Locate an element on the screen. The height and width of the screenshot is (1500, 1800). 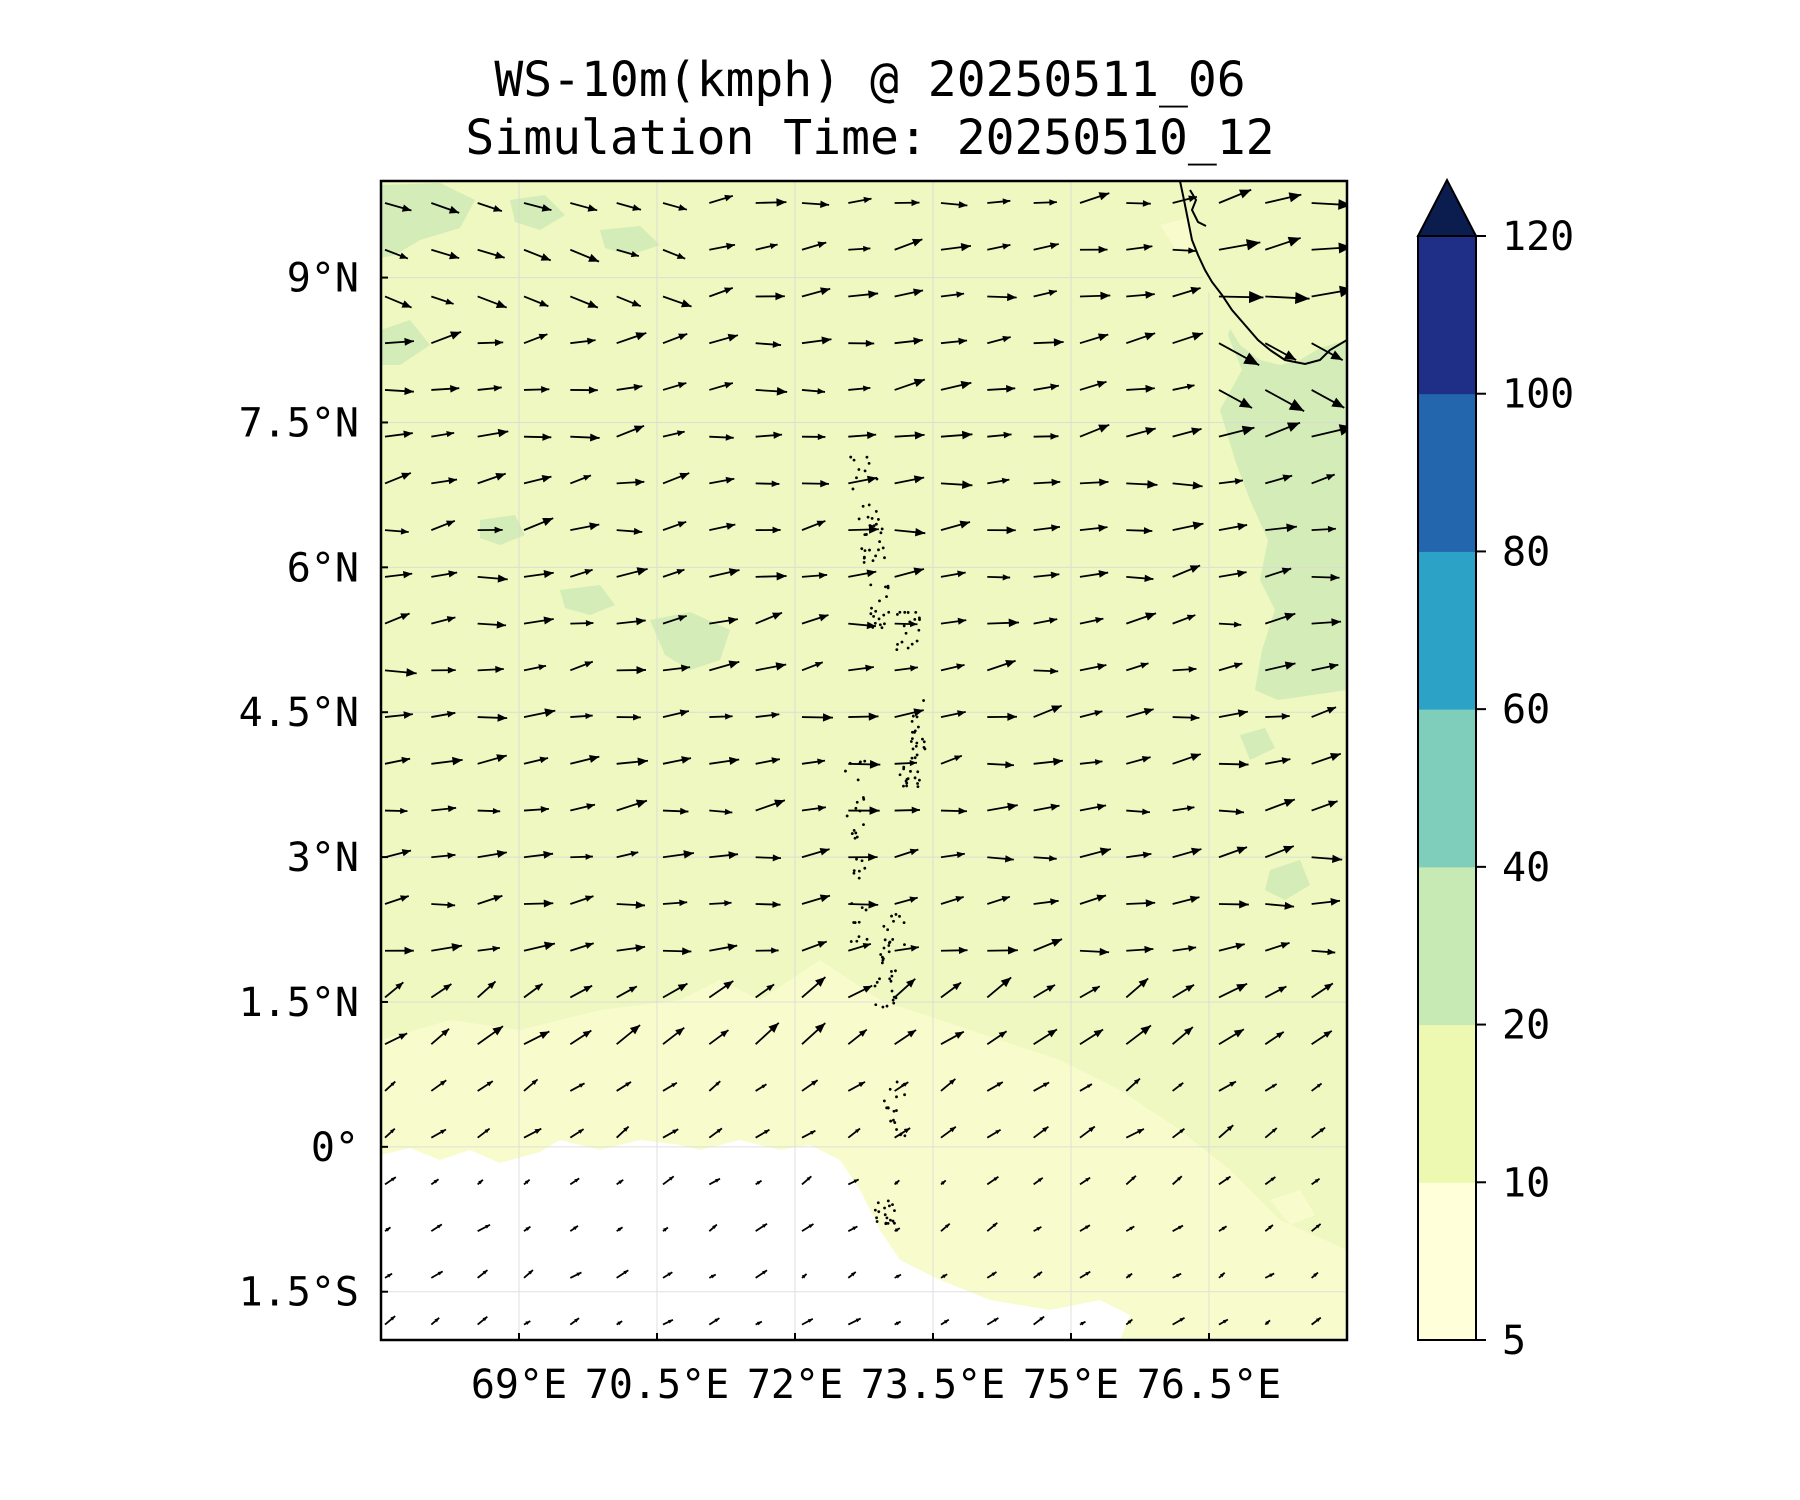
colorbar: 5 10 20 40 60 80 100 120 is located at coordinates (1495, 770).